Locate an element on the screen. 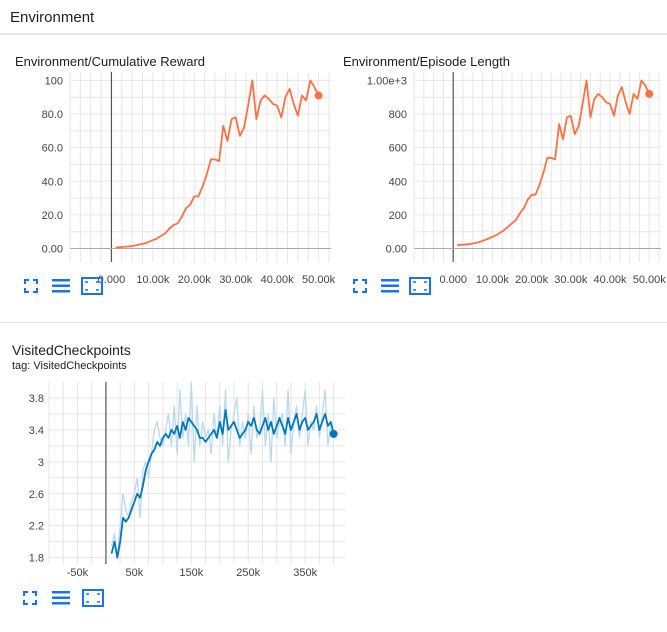  y-tick-label: 100 is located at coordinates (54, 81).